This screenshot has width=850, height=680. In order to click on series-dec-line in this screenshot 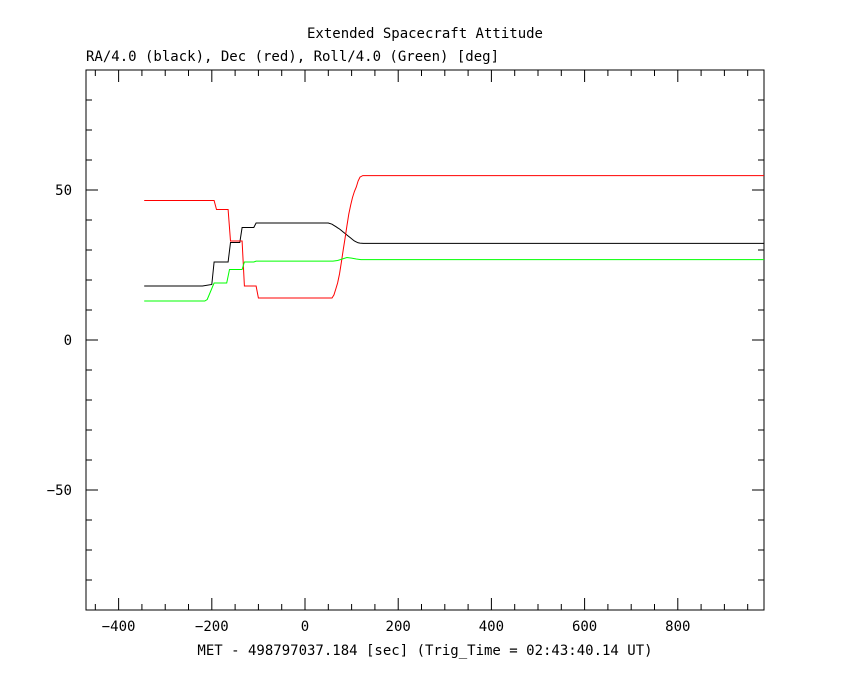, I will do `click(454, 237)`.